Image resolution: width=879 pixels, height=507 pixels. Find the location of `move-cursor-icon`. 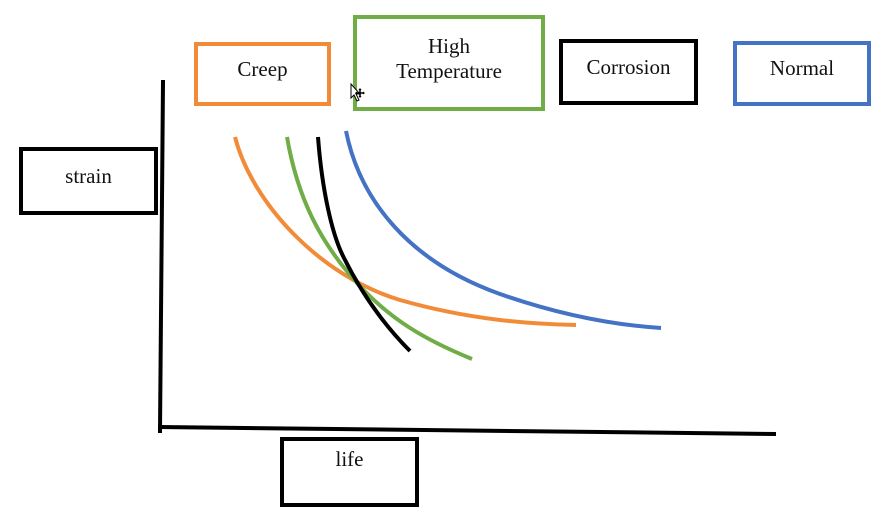

move-cursor-icon is located at coordinates (357, 92).